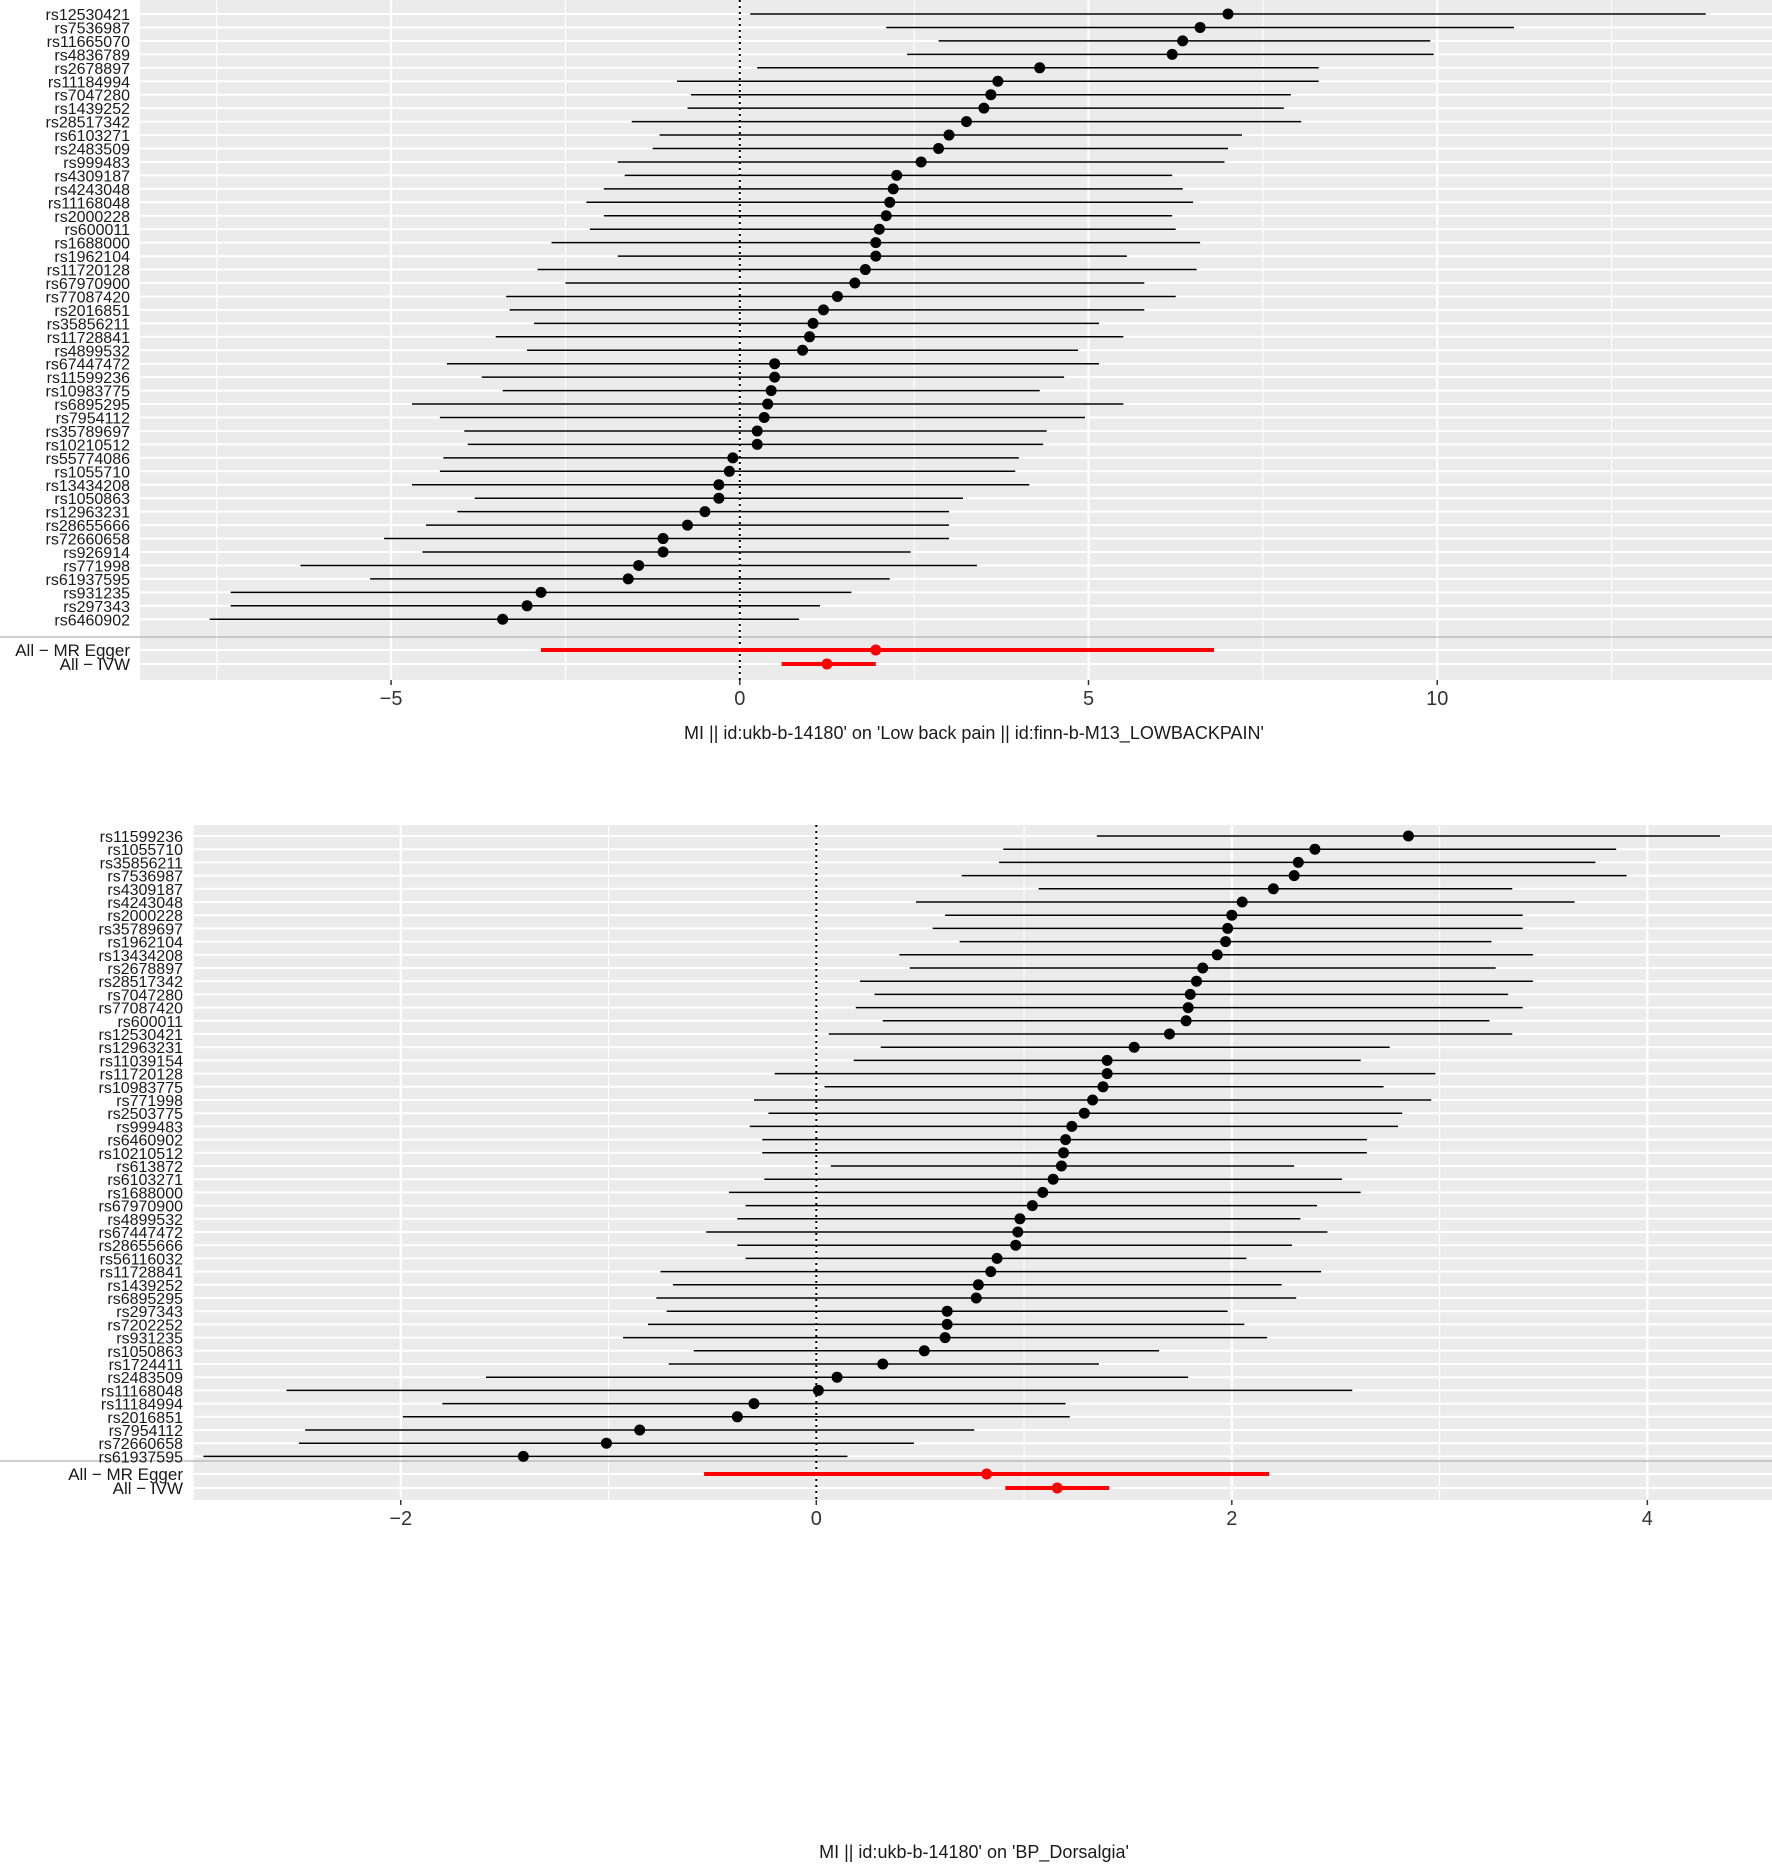  I want to click on snp-label: rs77087420, so click(140, 1009).